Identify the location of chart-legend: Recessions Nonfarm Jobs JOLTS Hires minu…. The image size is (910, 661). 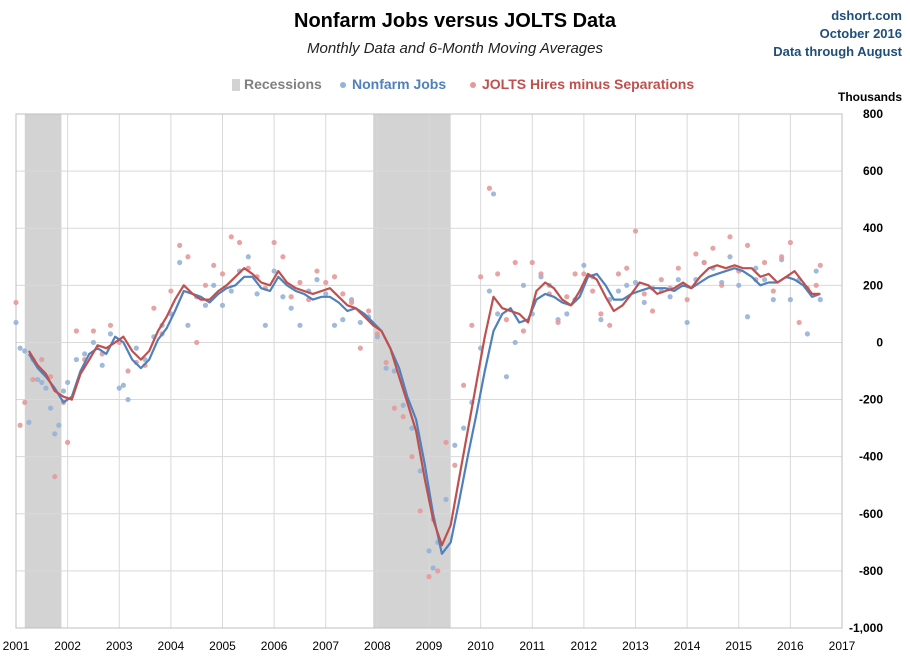
(455, 85).